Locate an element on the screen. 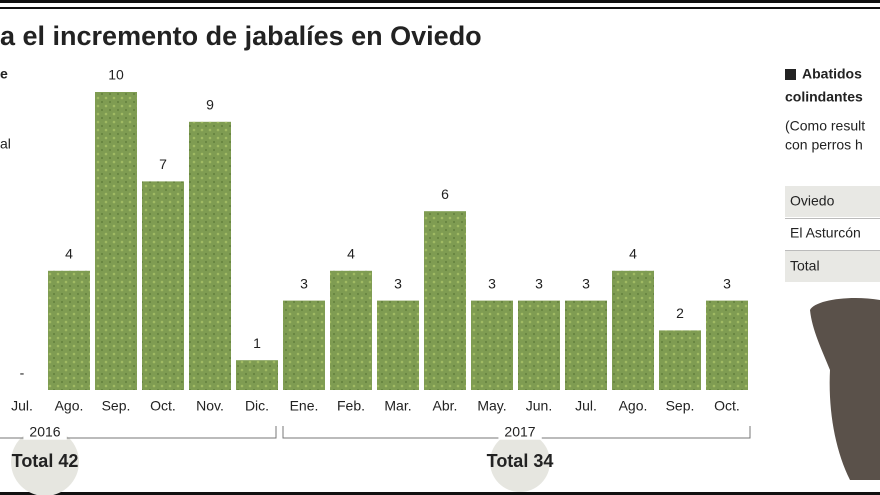 Image resolution: width=880 pixels, height=495 pixels. data-label: 7 is located at coordinates (163, 164).